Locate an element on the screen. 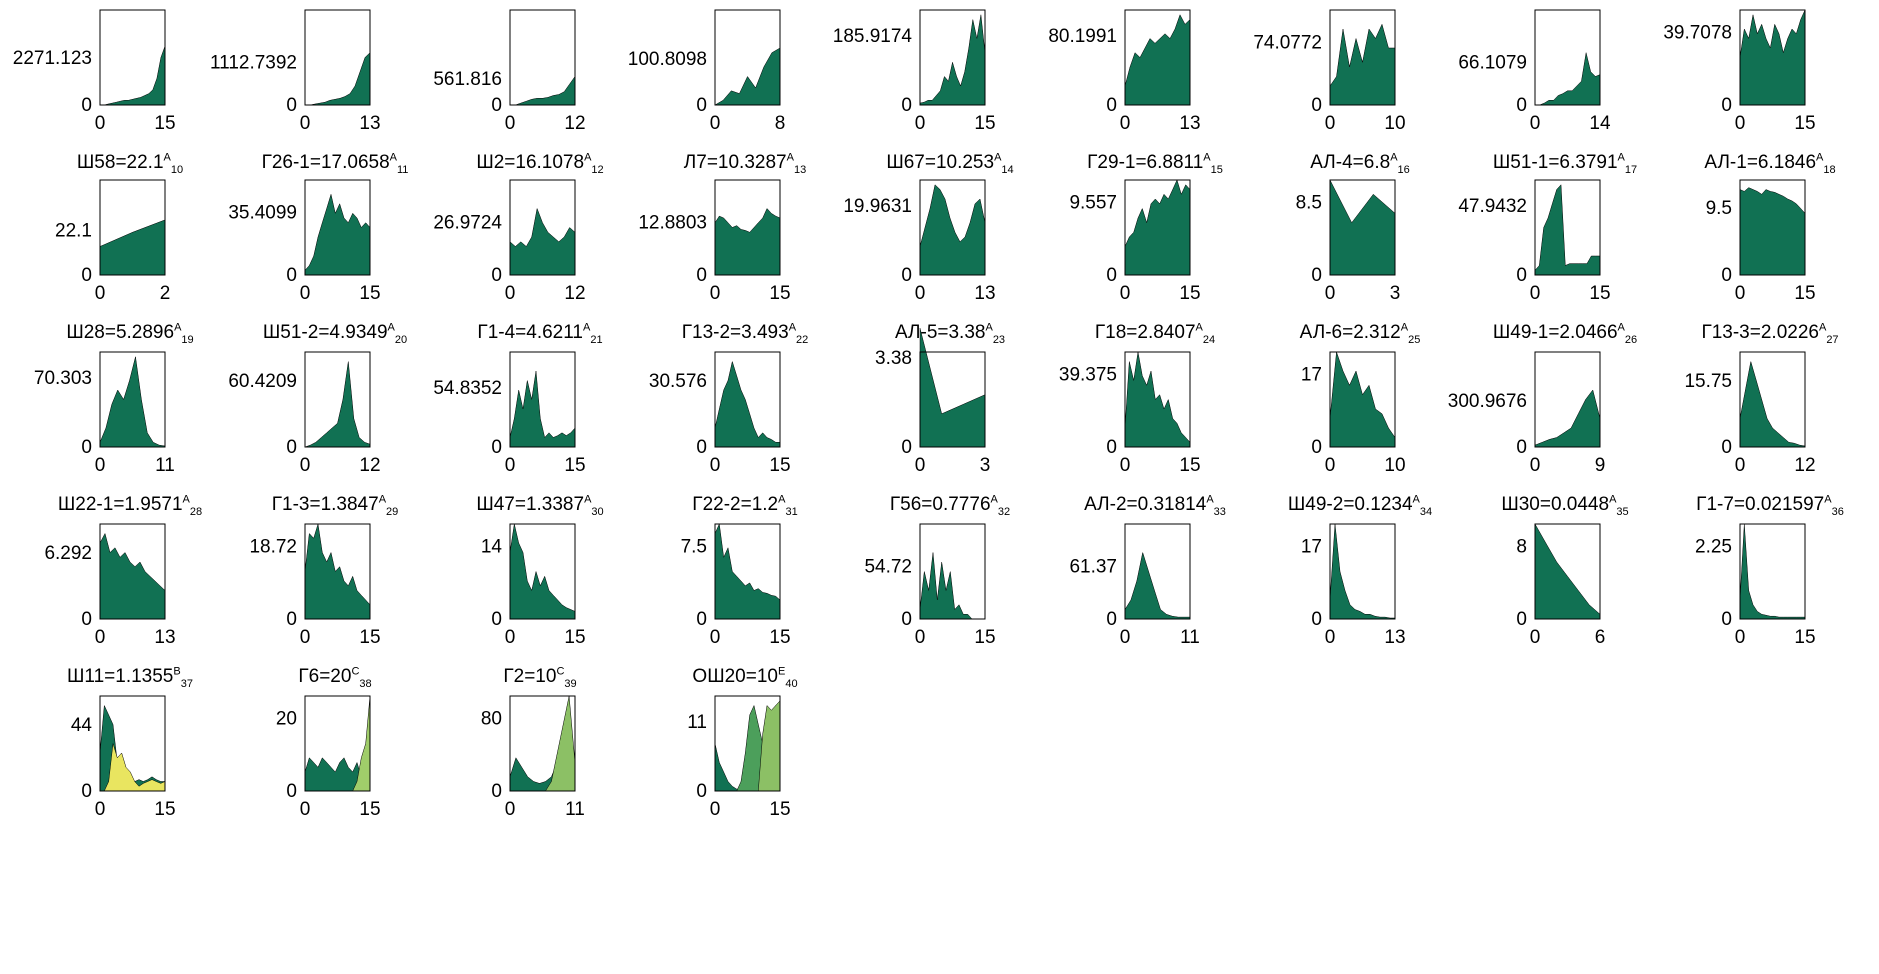  panel-caption: Ш22-1=1.9571A28 is located at coordinates (130, 506).